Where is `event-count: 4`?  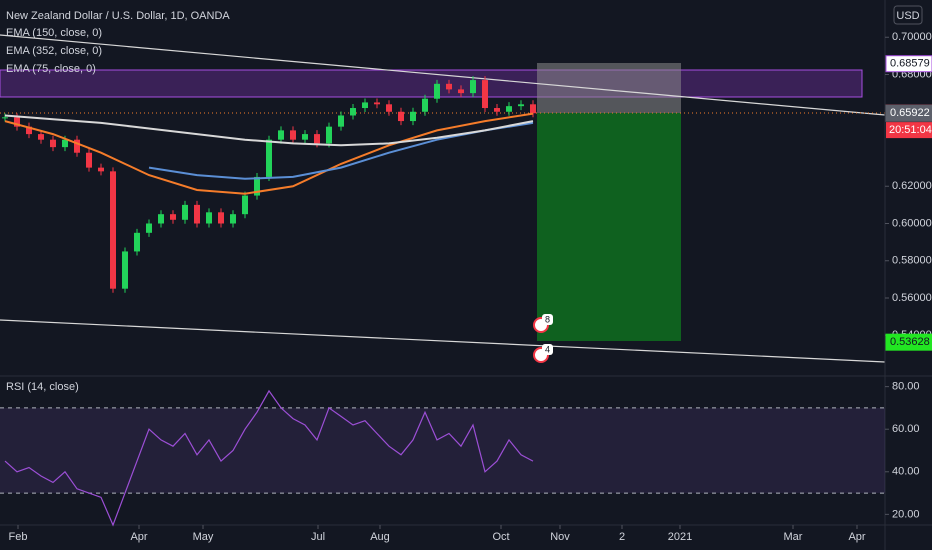 event-count: 4 is located at coordinates (547, 349).